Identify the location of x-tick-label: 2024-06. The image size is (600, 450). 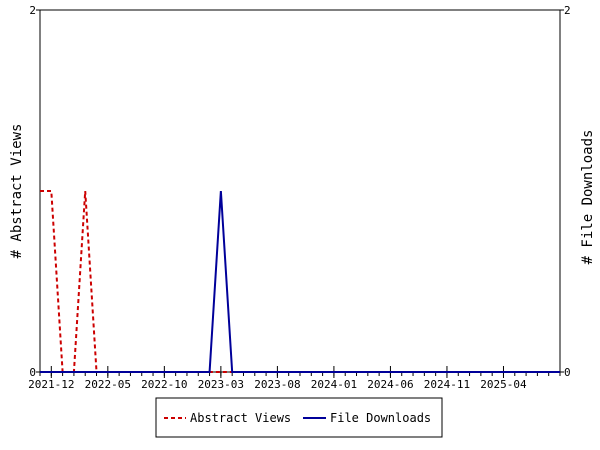
(390, 384).